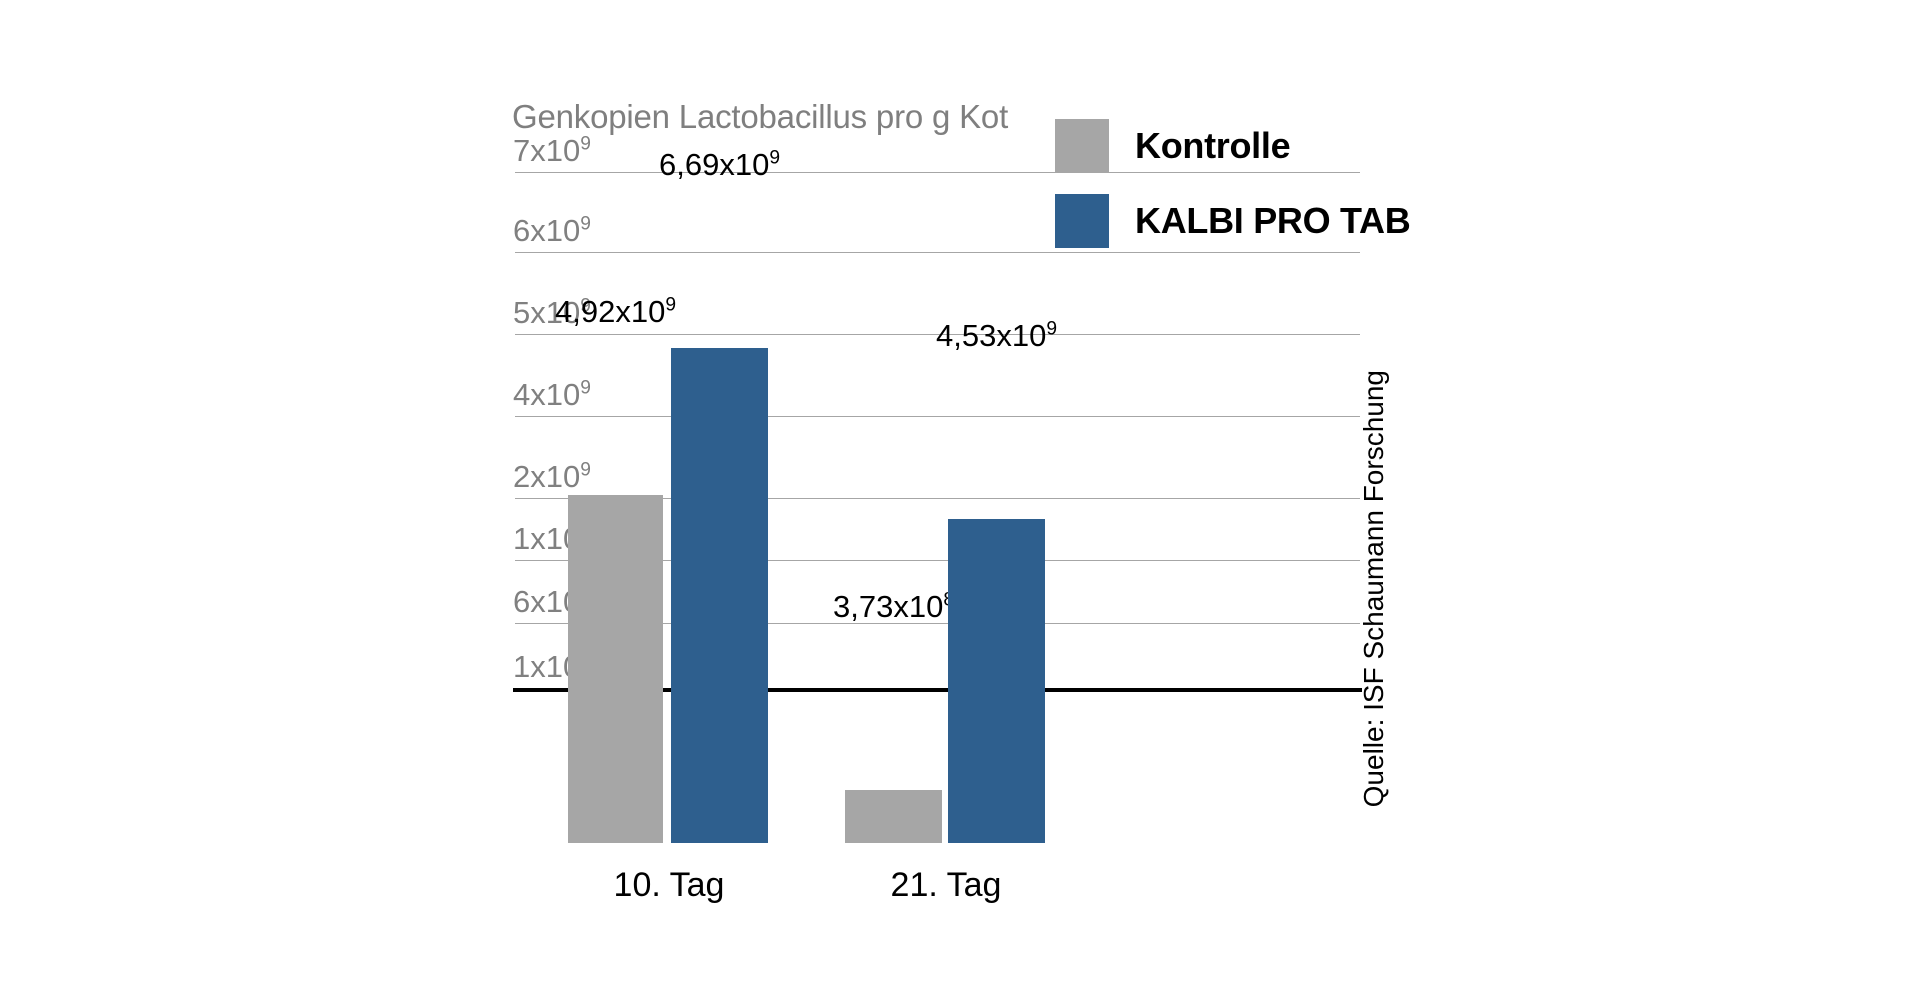  I want to click on legend-item-label: Kontrolle, so click(1213, 145).